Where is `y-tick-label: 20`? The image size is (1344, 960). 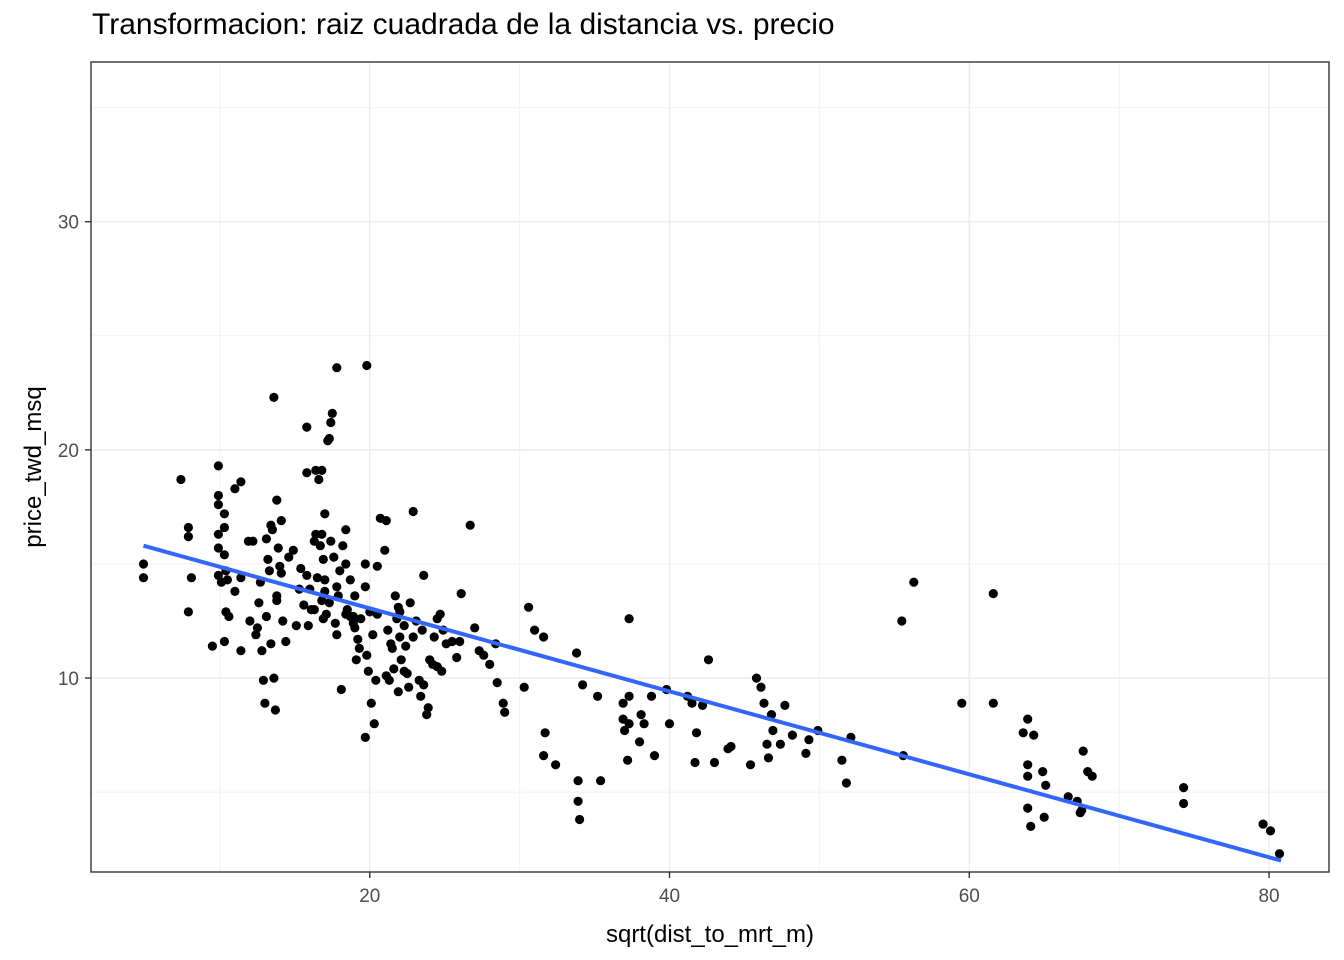
y-tick-label: 20 is located at coordinates (68, 451).